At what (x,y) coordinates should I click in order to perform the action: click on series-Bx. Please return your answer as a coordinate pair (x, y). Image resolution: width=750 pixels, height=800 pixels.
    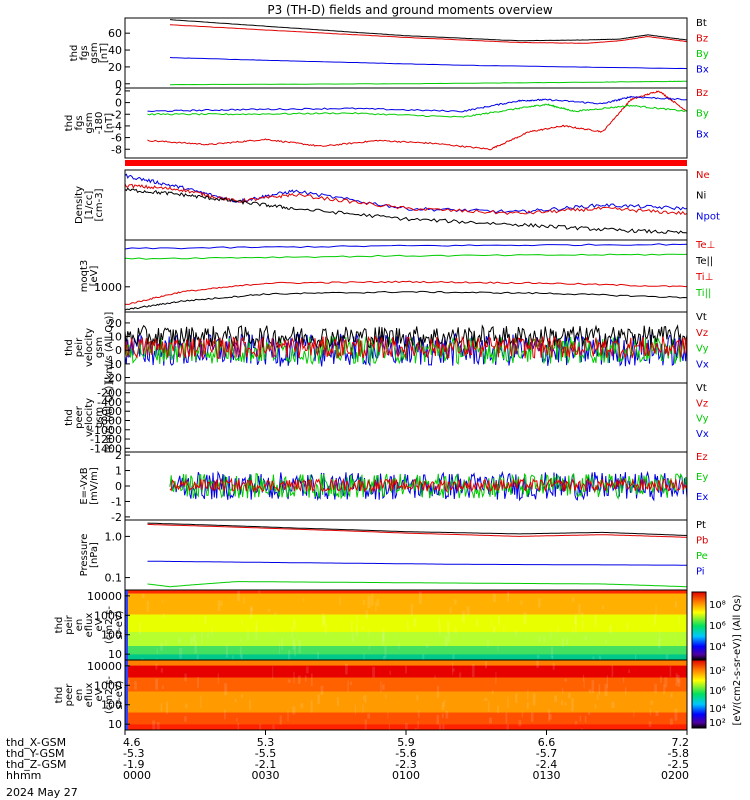
    Looking at the image, I should click on (417, 104).